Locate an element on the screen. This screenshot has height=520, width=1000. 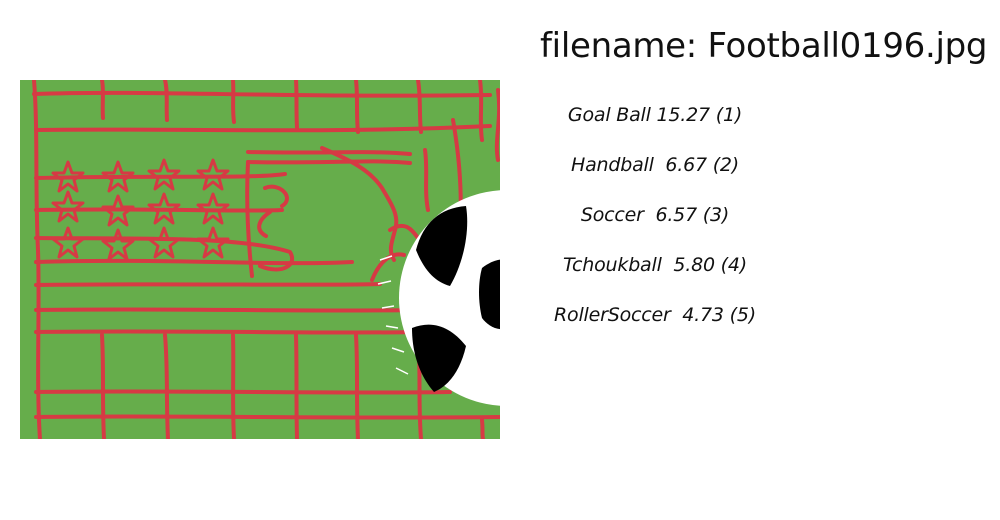
prediction-item: RollerSoccer 4.73 (5) is located at coordinates (655, 315).